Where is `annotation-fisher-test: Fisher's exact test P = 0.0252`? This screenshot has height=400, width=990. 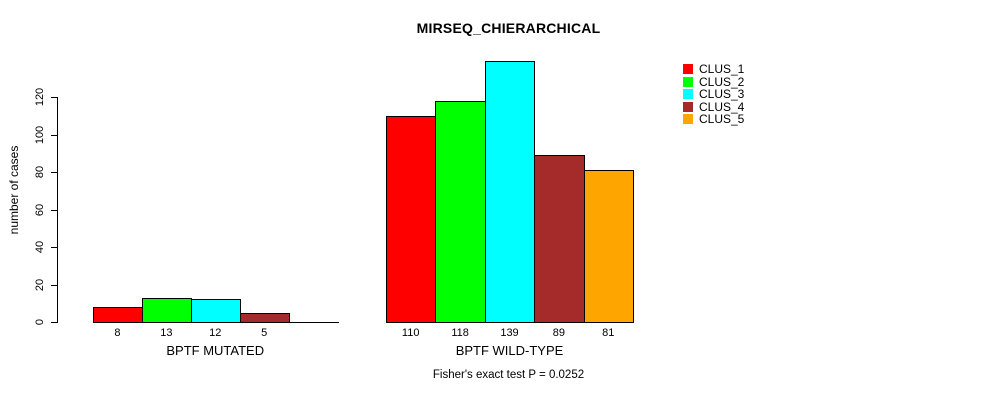 annotation-fisher-test: Fisher's exact test P = 0.0252 is located at coordinates (508, 375).